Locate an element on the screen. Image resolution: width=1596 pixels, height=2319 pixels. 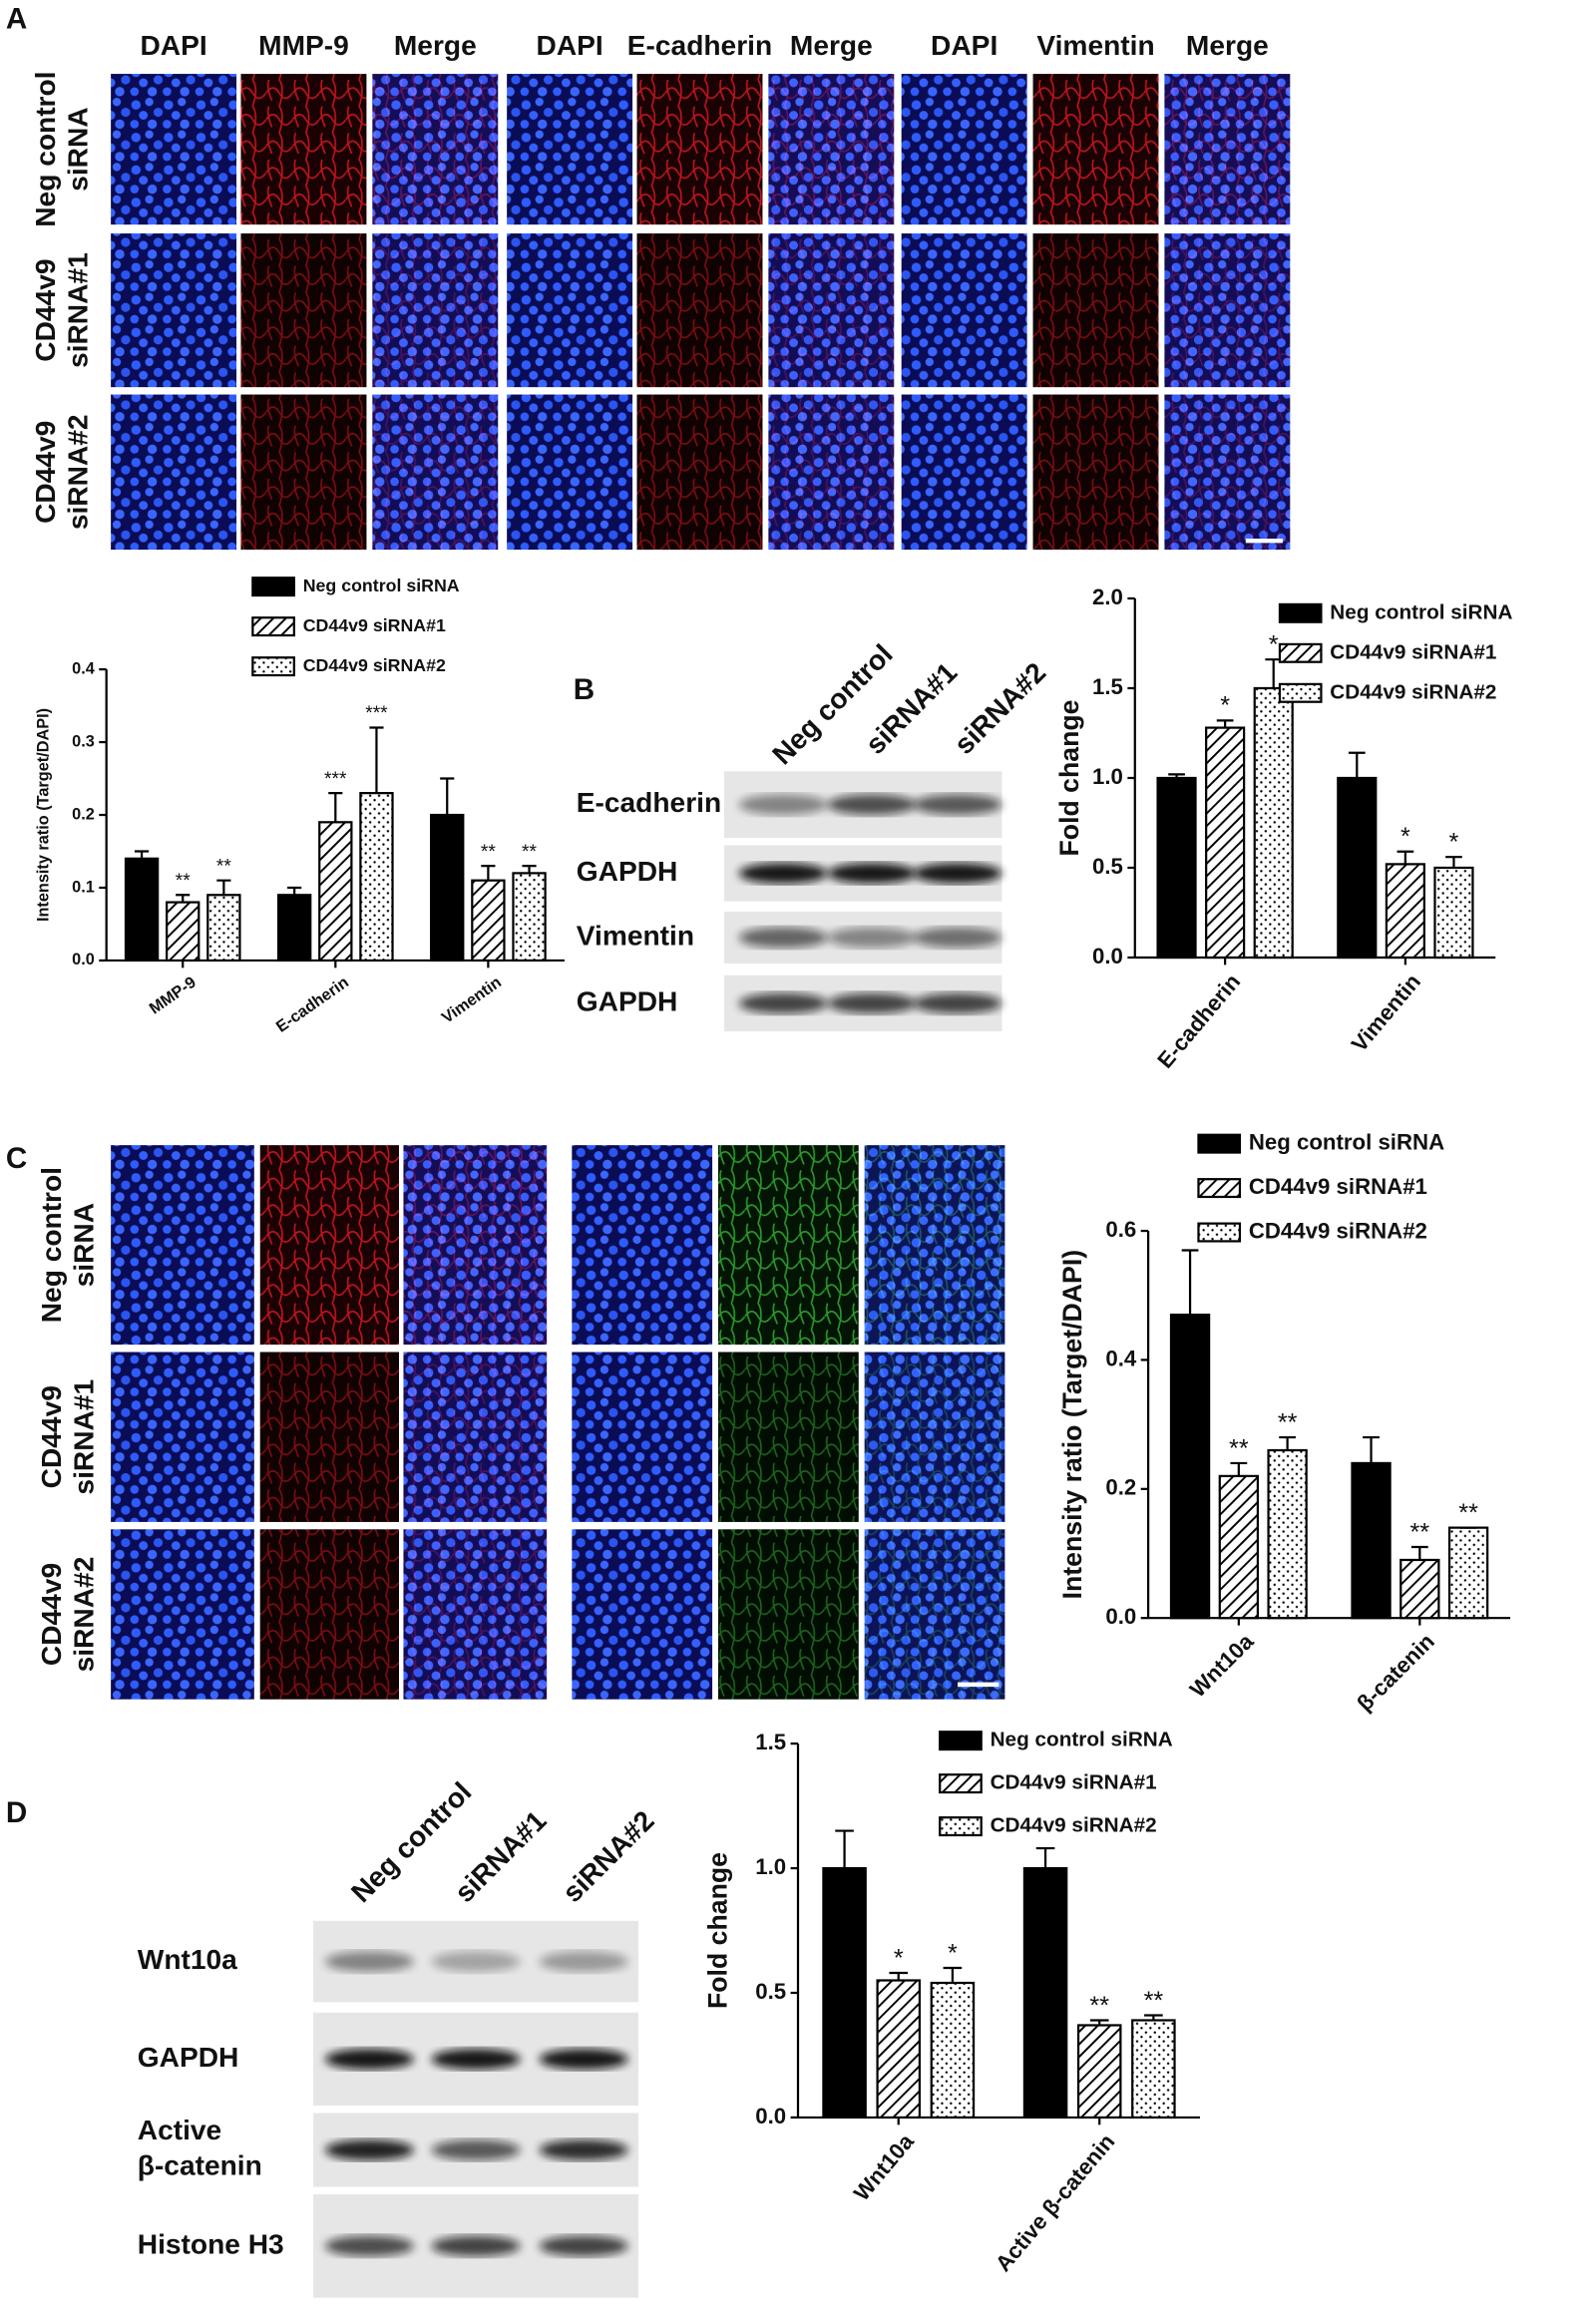
x-tick-label: E-cadherin is located at coordinates (312, 1004).